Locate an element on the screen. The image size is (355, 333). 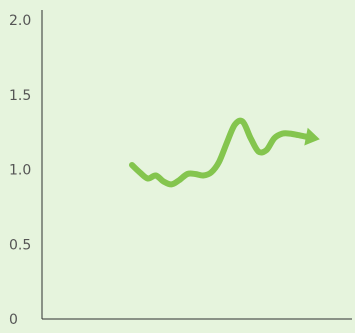
series-line is located at coordinates (219, 152).